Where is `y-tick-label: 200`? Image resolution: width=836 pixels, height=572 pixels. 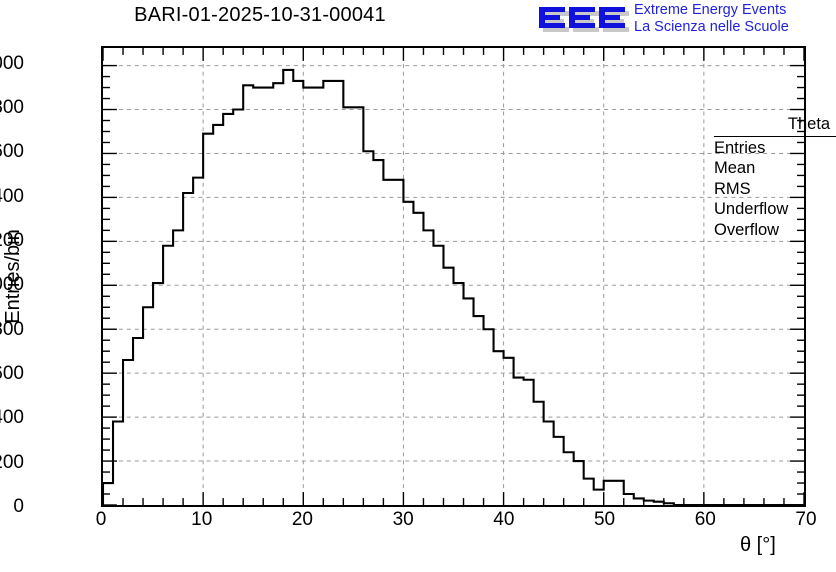
y-tick-label: 200 is located at coordinates (12, 462).